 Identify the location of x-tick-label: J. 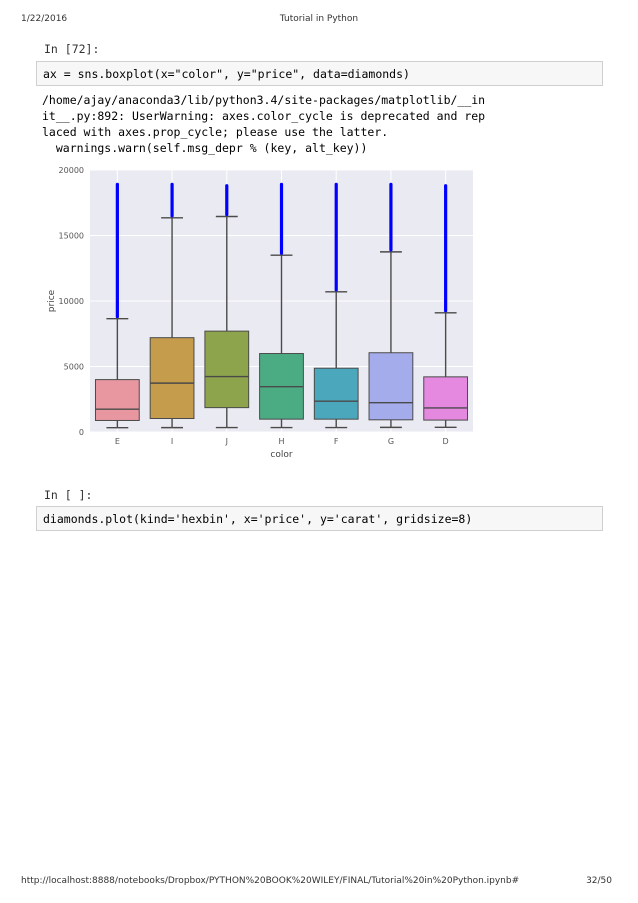
(226, 441).